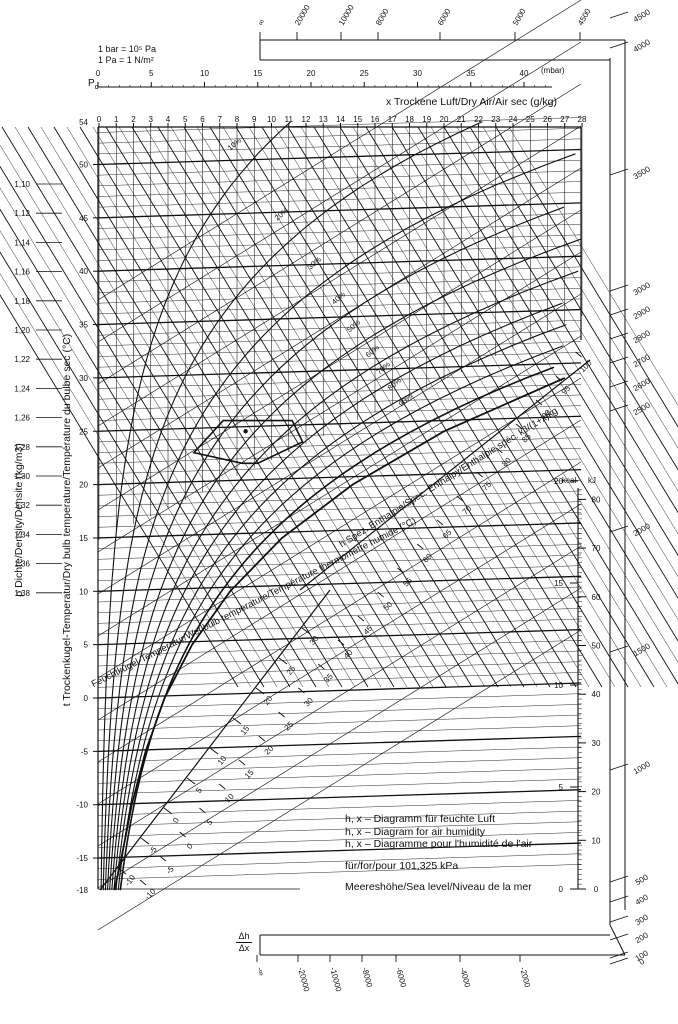 This screenshot has height=1024, width=678. What do you see at coordinates (260, 971) in the screenshot?
I see `dhdx-bottom-label: -∞` at bounding box center [260, 971].